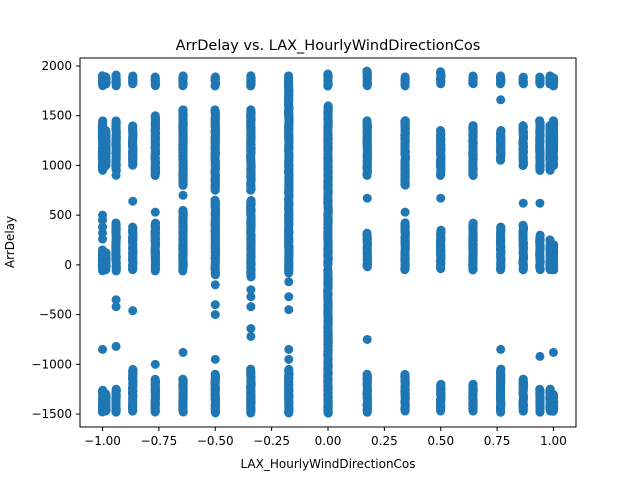  What do you see at coordinates (159, 441) in the screenshot?
I see `x-tick-label: −0.75` at bounding box center [159, 441].